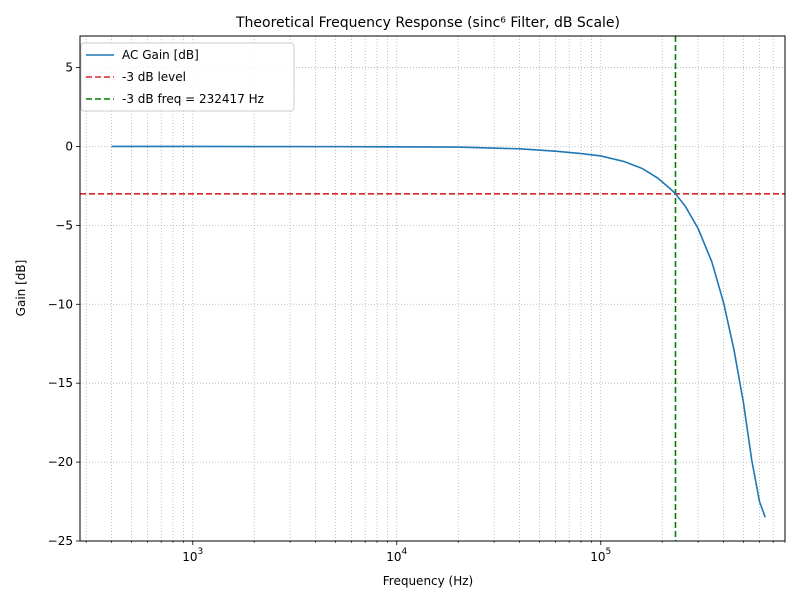 The width and height of the screenshot is (800, 600). I want to click on y-tick-label: −15, so click(60, 383).